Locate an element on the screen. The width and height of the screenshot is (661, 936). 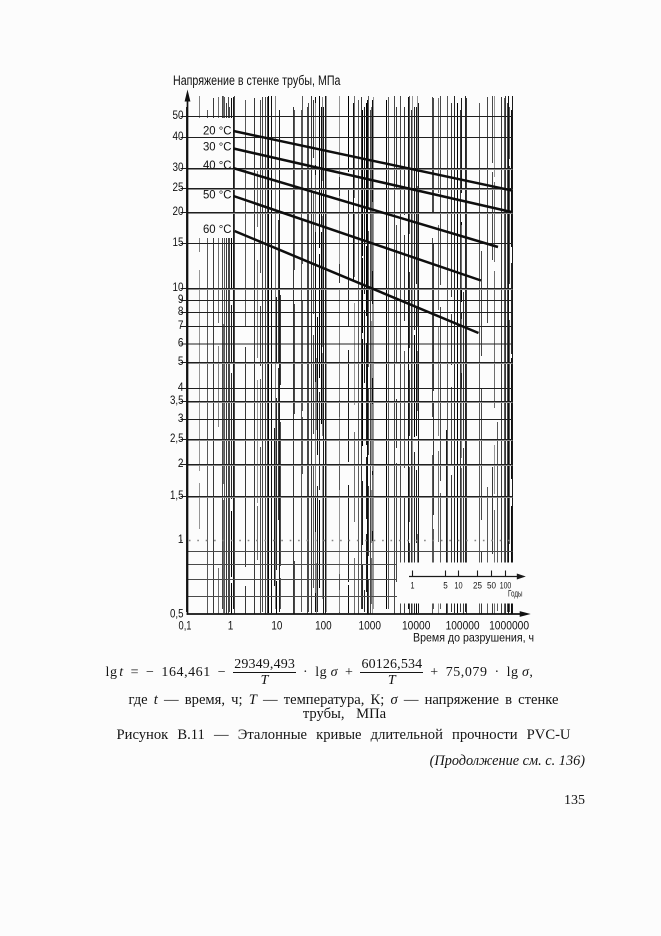
svg-text: 1000 is located at coordinates (370, 626).